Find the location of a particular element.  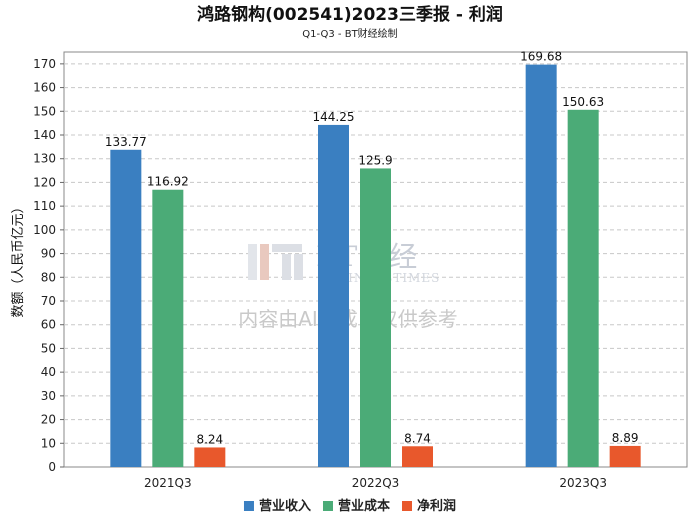

y-tick-label: 100 is located at coordinates (44, 230).